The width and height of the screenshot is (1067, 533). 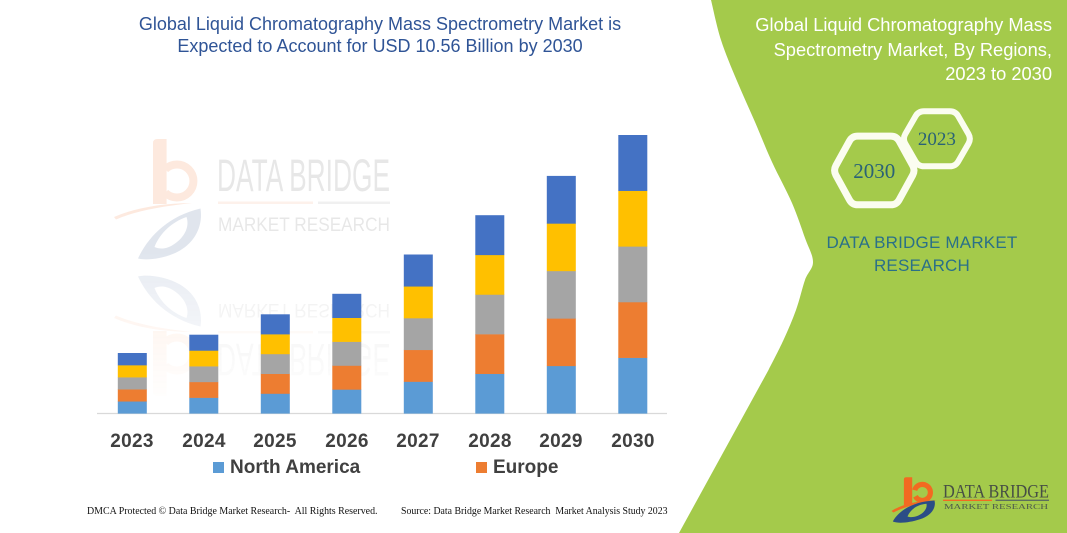 I want to click on svg-text: 2023, so click(x=937, y=139).